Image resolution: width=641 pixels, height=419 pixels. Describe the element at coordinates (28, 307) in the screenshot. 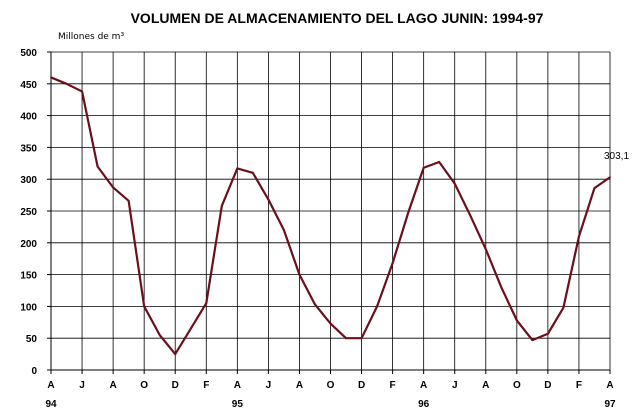

I see `y-tick-label: 100` at that location.